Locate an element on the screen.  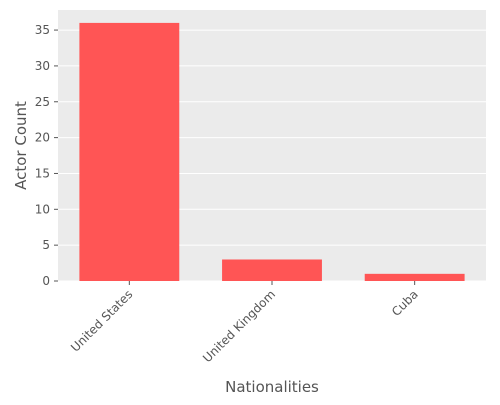
y-axis-label: Actor Count is located at coordinates (21, 145).